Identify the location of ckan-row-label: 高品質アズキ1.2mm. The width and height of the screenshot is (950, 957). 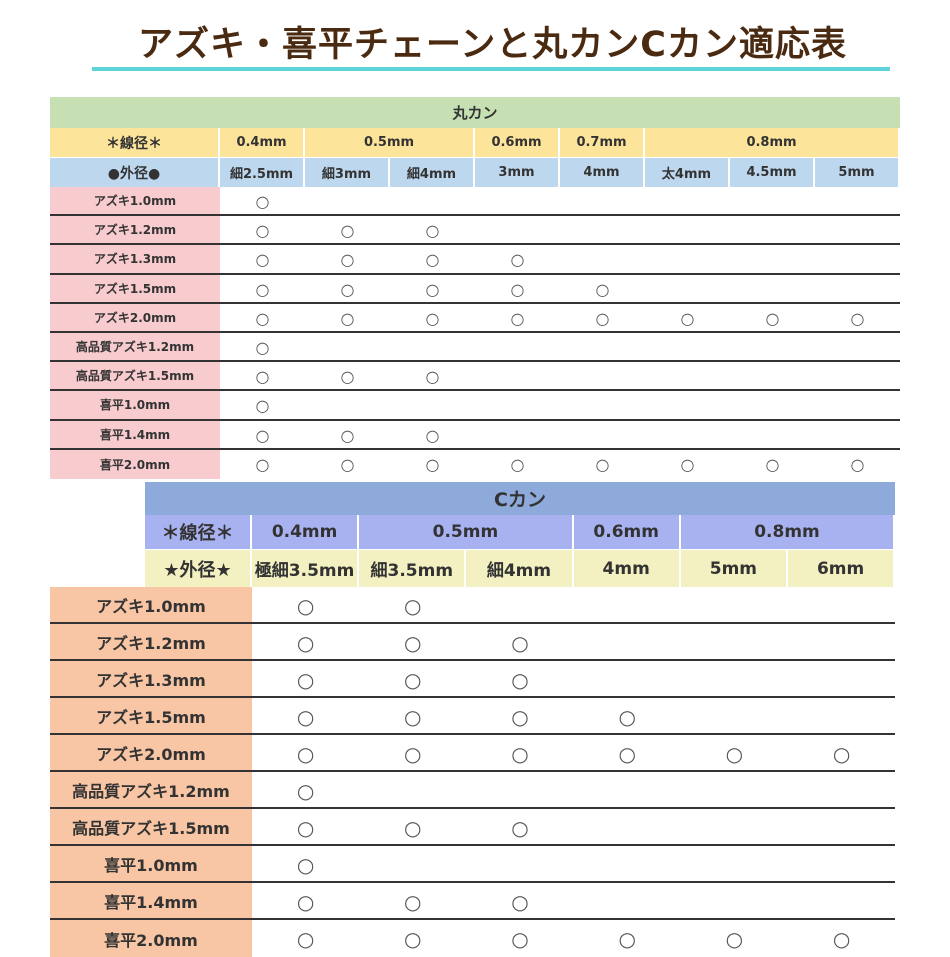
(151, 789).